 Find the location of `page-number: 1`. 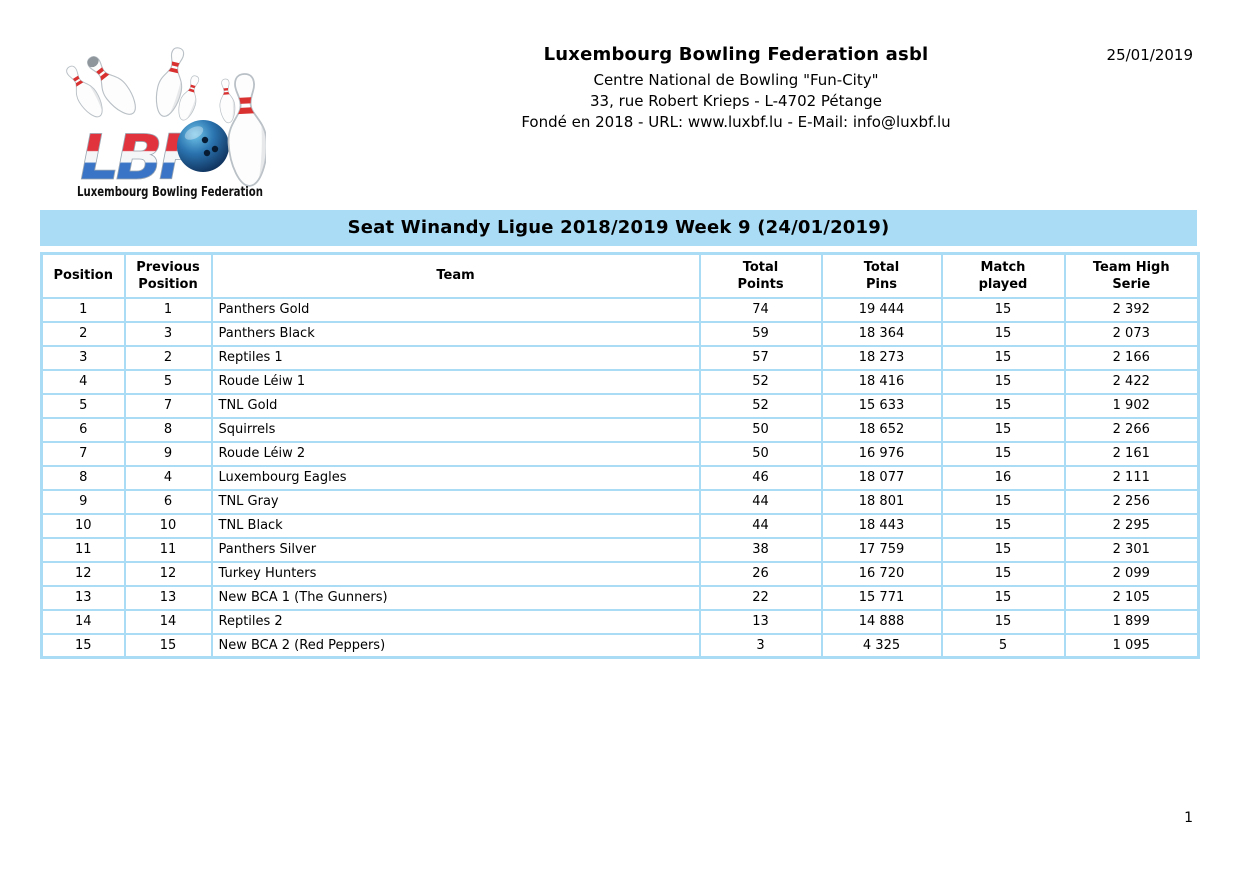

page-number: 1 is located at coordinates (1188, 818).